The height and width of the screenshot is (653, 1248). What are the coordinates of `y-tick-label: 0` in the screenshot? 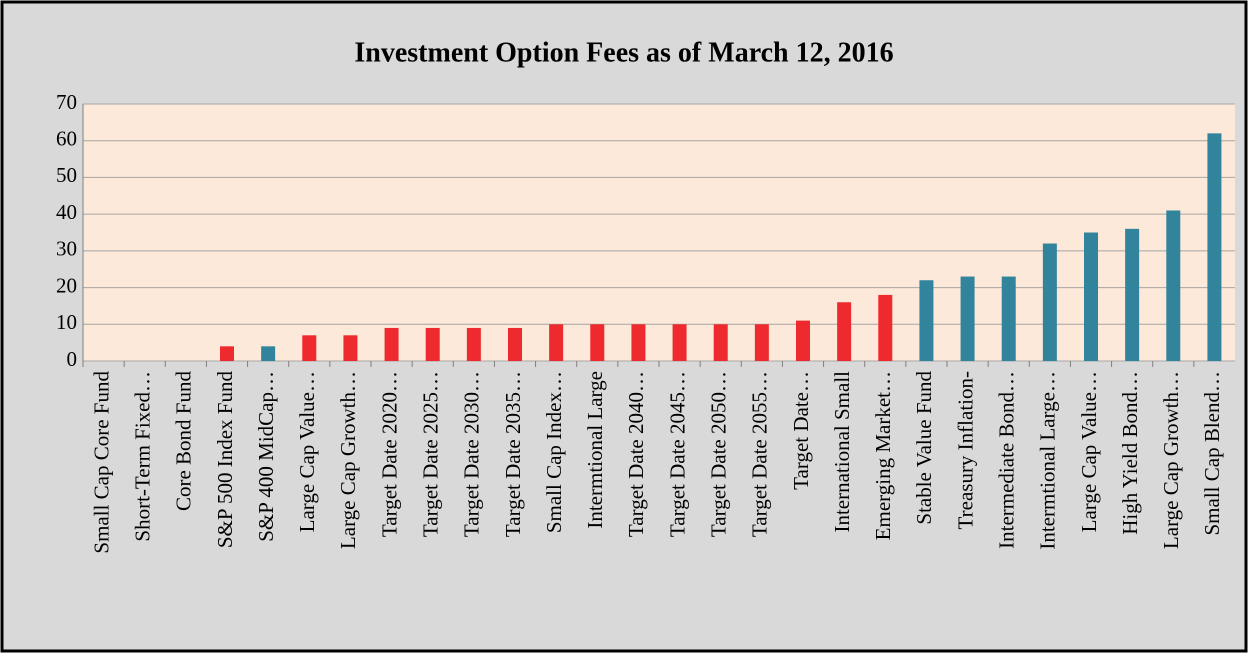 It's located at (72, 359).